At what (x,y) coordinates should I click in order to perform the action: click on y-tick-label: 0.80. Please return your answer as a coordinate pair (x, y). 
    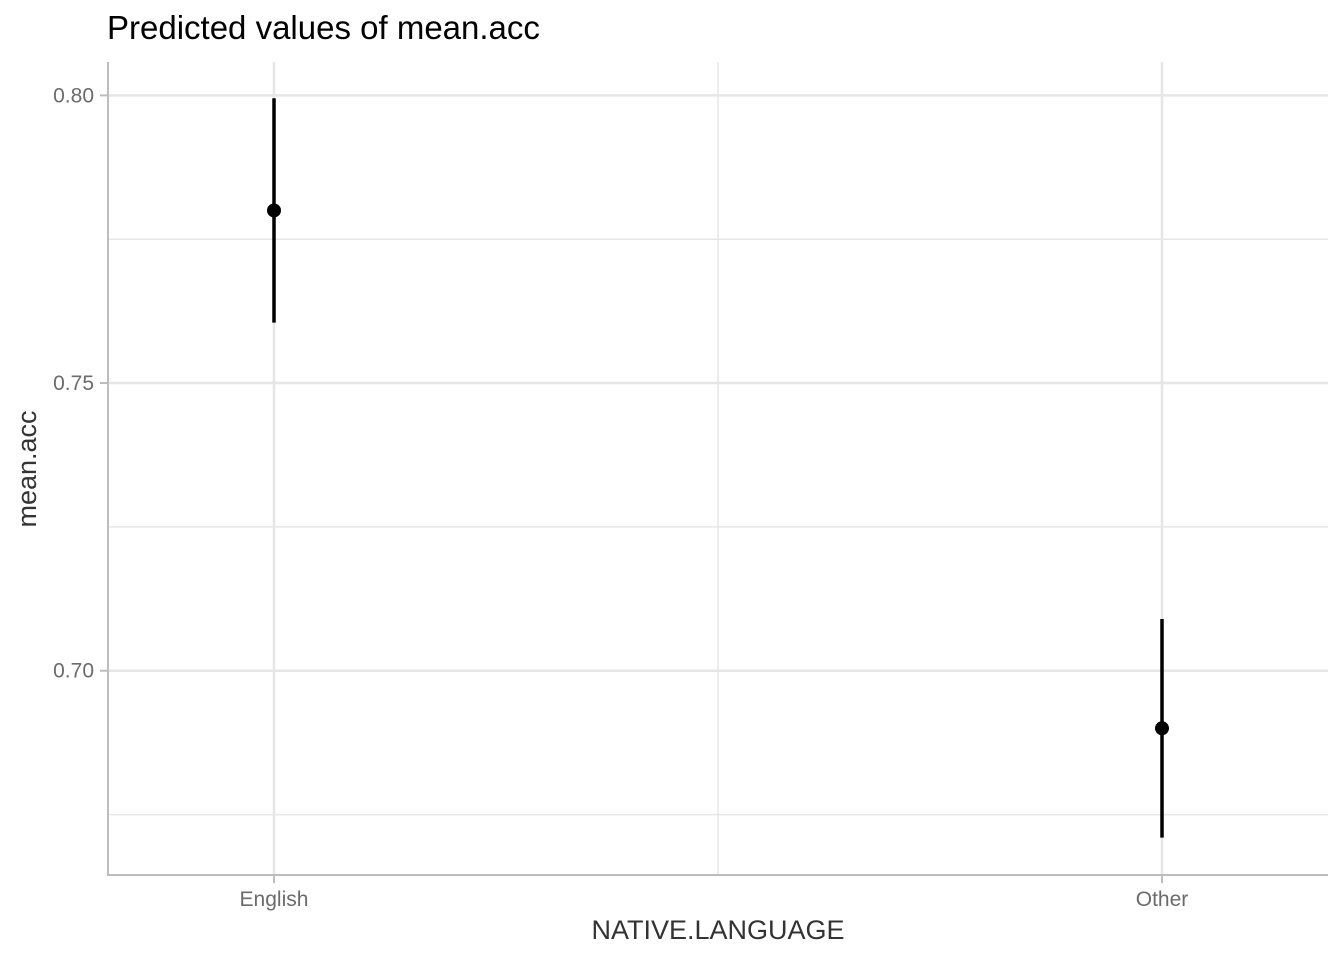
    Looking at the image, I should click on (73, 95).